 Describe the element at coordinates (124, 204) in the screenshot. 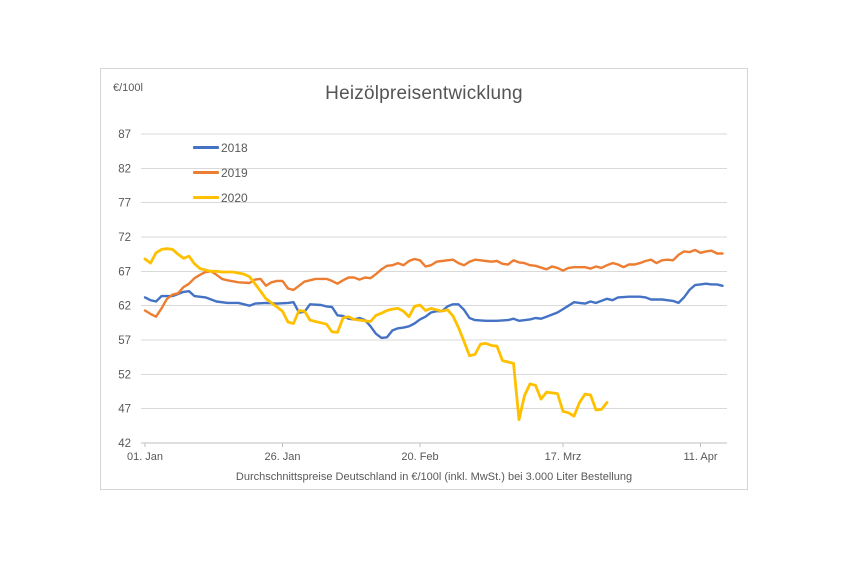

I see `y-axis-tick-label: 77` at that location.